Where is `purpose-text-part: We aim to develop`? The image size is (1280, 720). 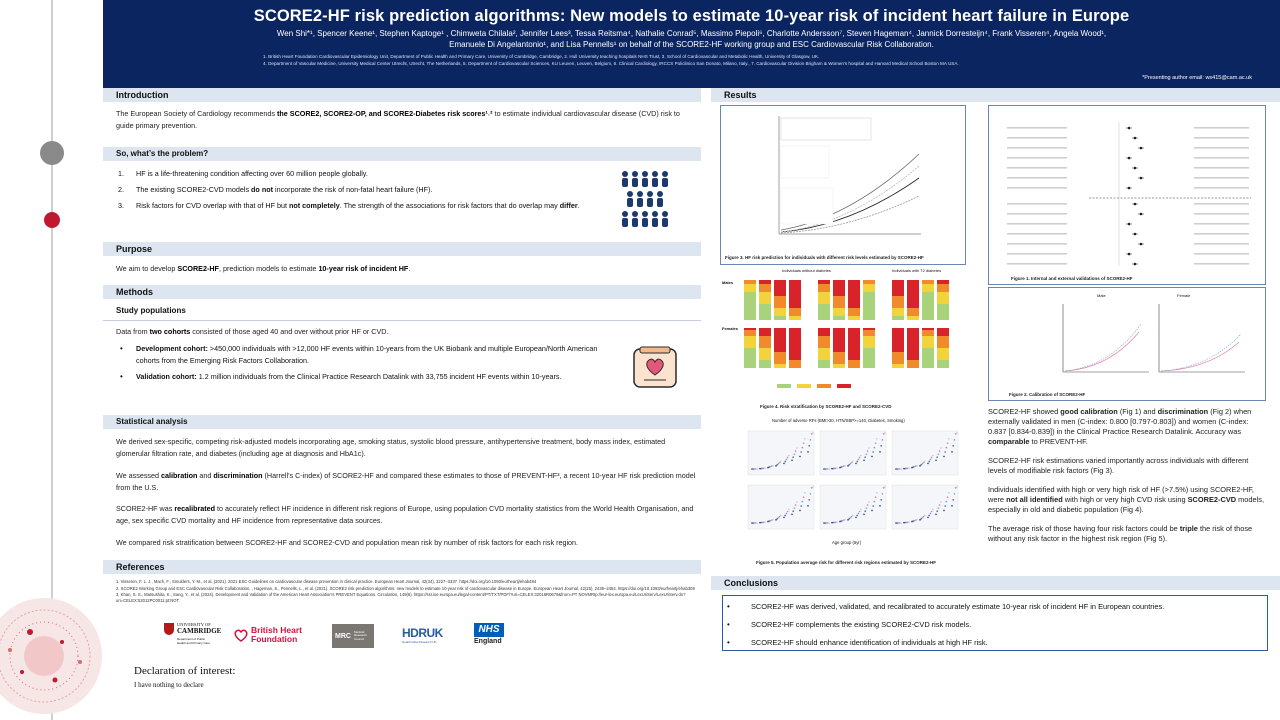
purpose-text-part: We aim to develop is located at coordinates (147, 268).